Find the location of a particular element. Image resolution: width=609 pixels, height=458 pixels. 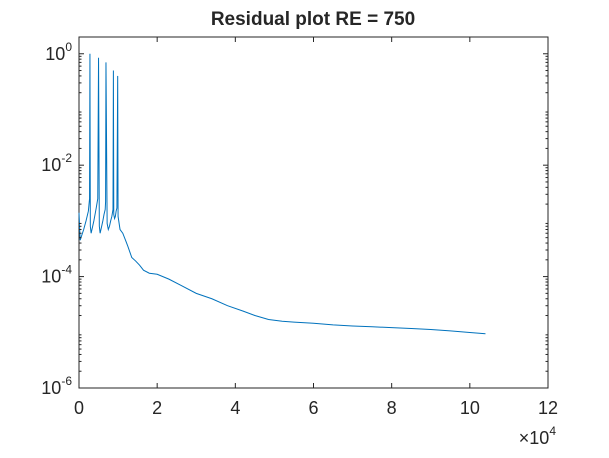

y-tick-label: 10⁰ is located at coordinates (58, 52).